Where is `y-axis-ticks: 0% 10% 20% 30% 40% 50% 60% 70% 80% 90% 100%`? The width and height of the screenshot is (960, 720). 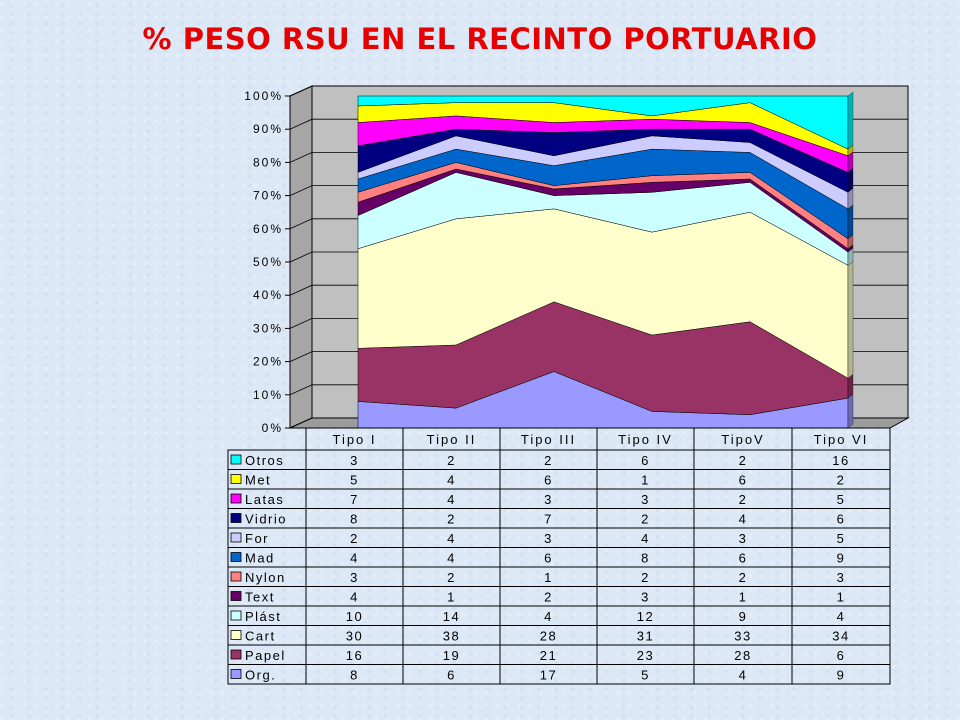
y-axis-ticks: 0% 10% 20% 30% 40% 50% 60% 70% 80% 90% 100% is located at coordinates (267, 262).